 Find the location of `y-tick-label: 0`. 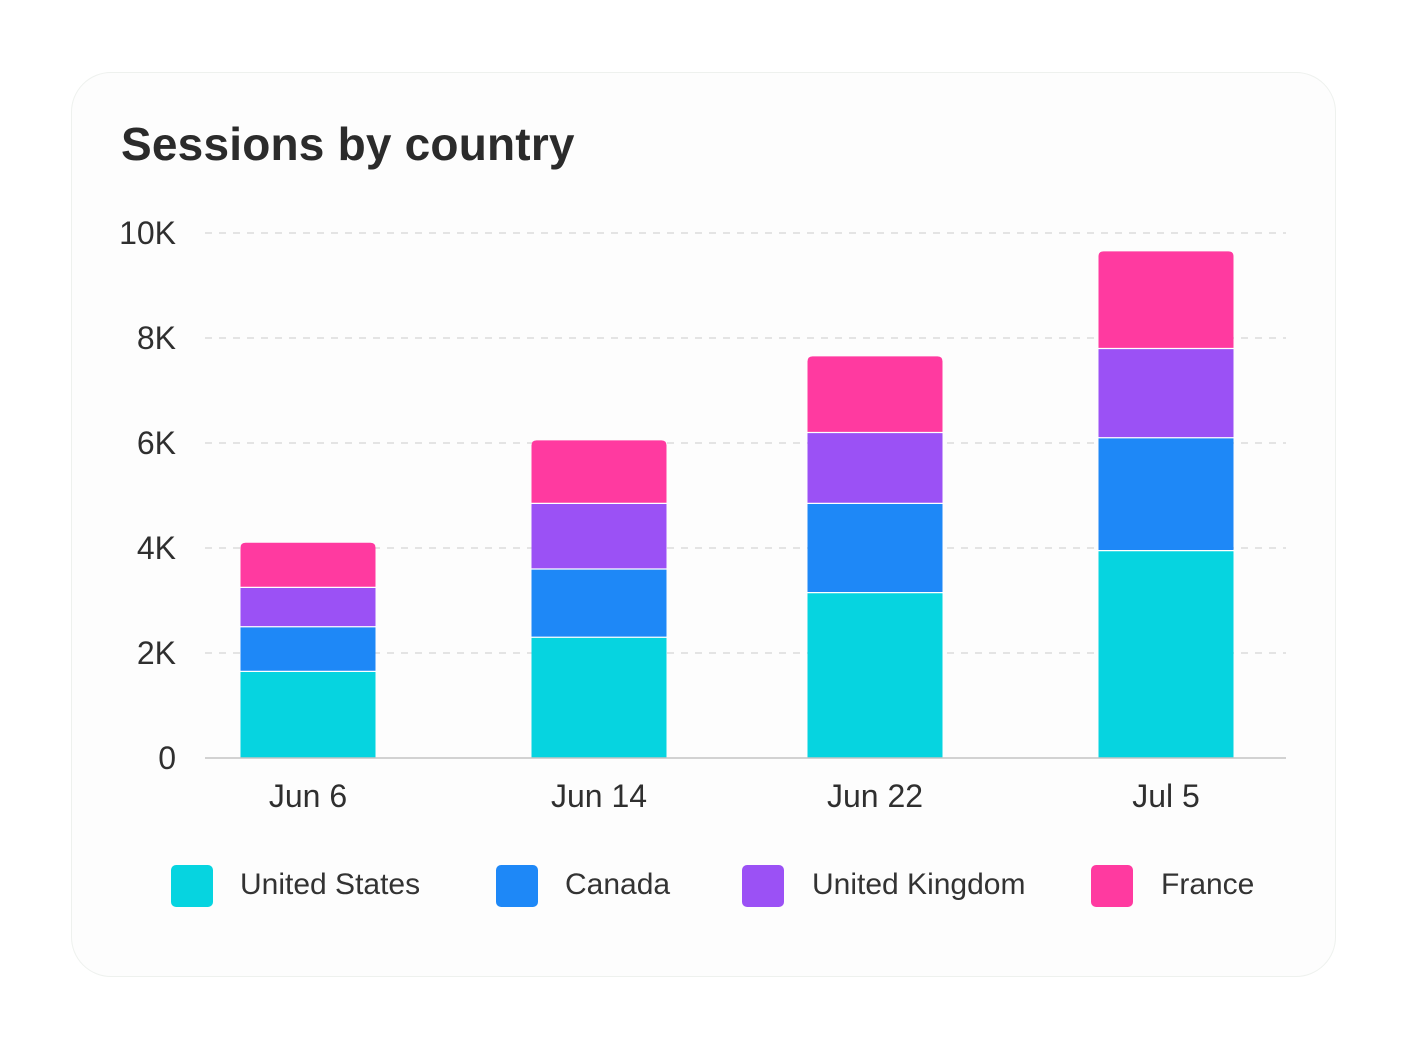

y-tick-label: 0 is located at coordinates (167, 758).